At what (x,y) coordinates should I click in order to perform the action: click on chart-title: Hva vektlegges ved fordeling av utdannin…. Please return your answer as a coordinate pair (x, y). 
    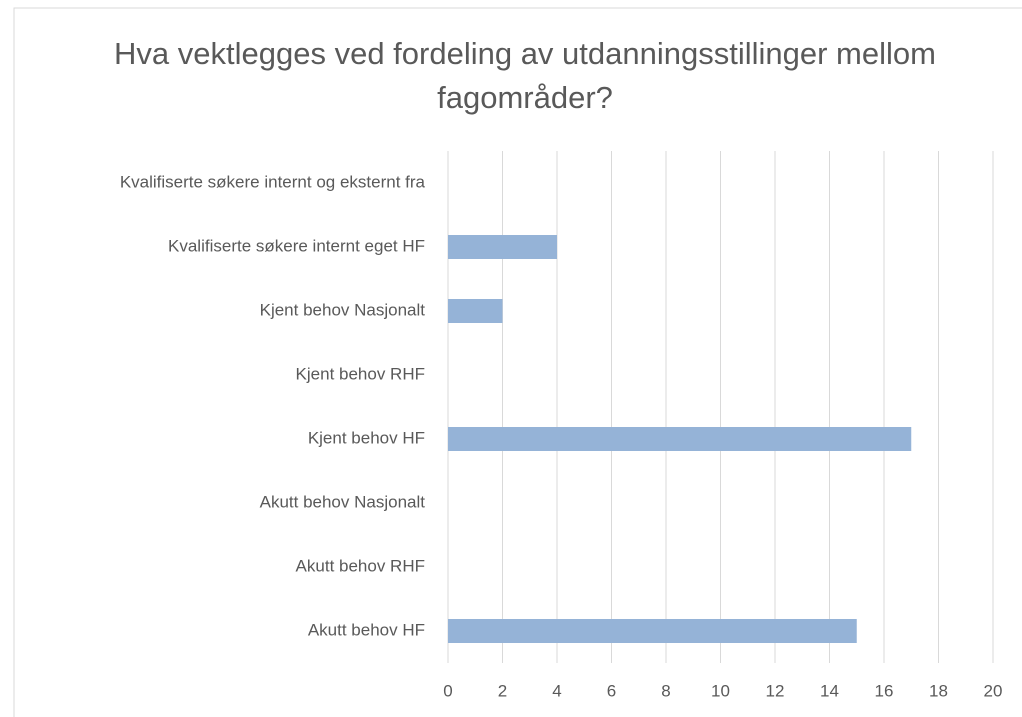
    Looking at the image, I should click on (525, 75).